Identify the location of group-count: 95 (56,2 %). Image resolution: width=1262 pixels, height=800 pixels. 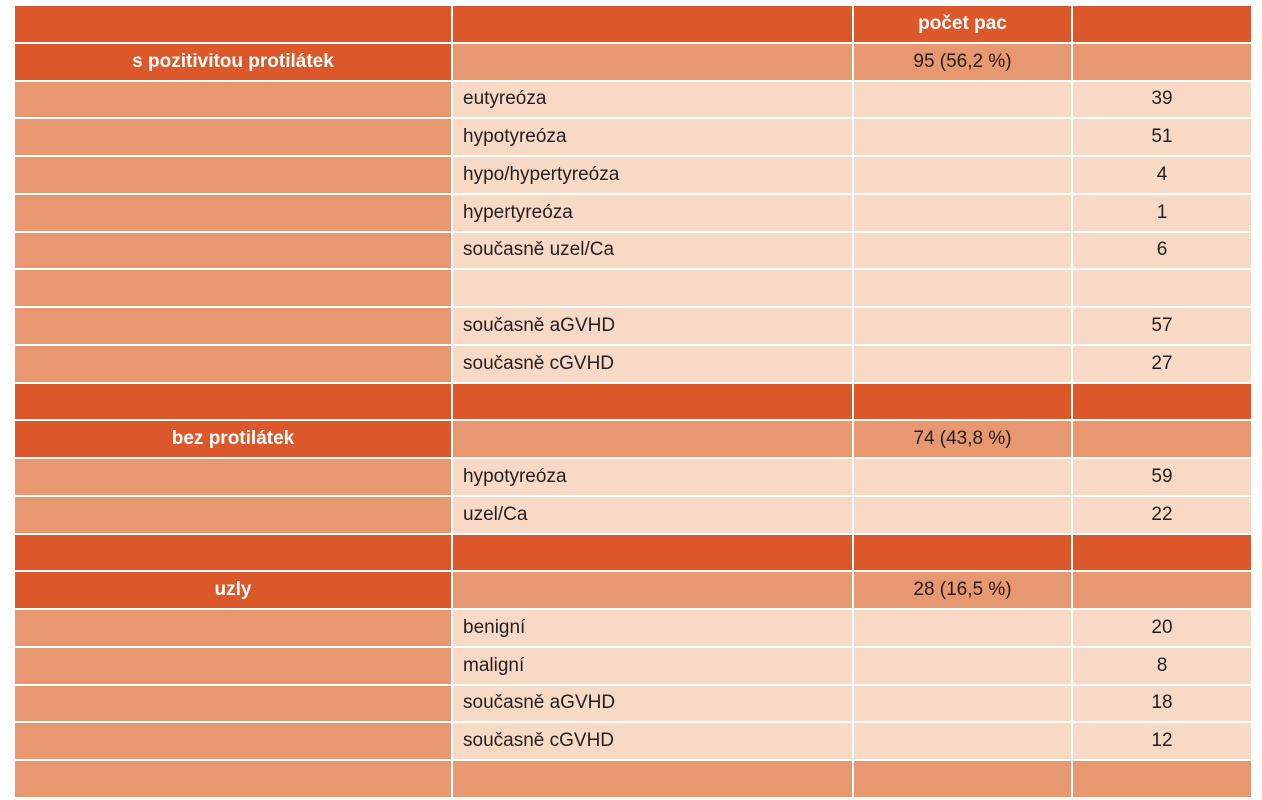
(962, 61).